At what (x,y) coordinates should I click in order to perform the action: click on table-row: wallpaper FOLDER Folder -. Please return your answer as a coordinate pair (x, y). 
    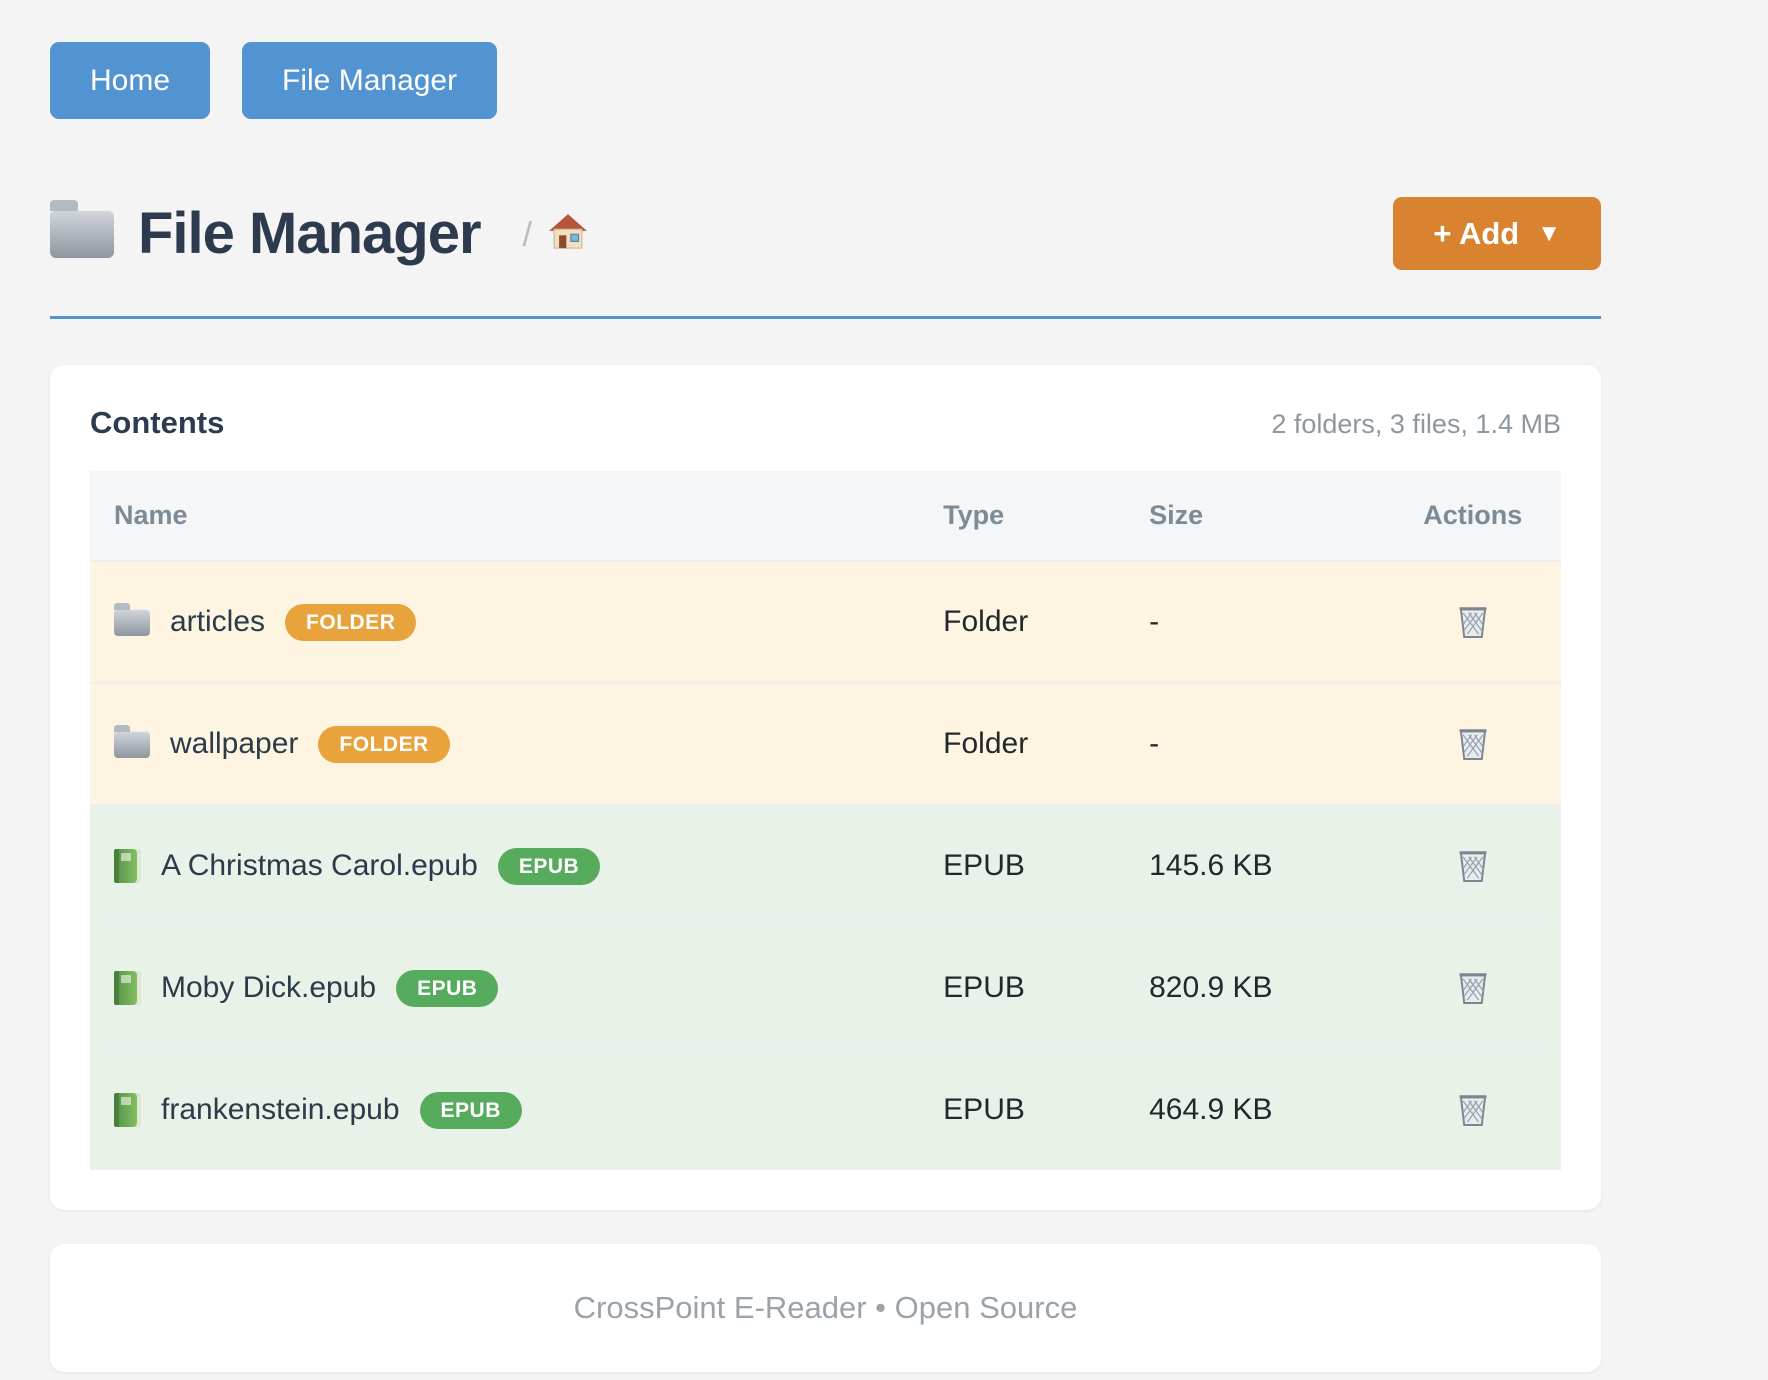
    Looking at the image, I should click on (825, 744).